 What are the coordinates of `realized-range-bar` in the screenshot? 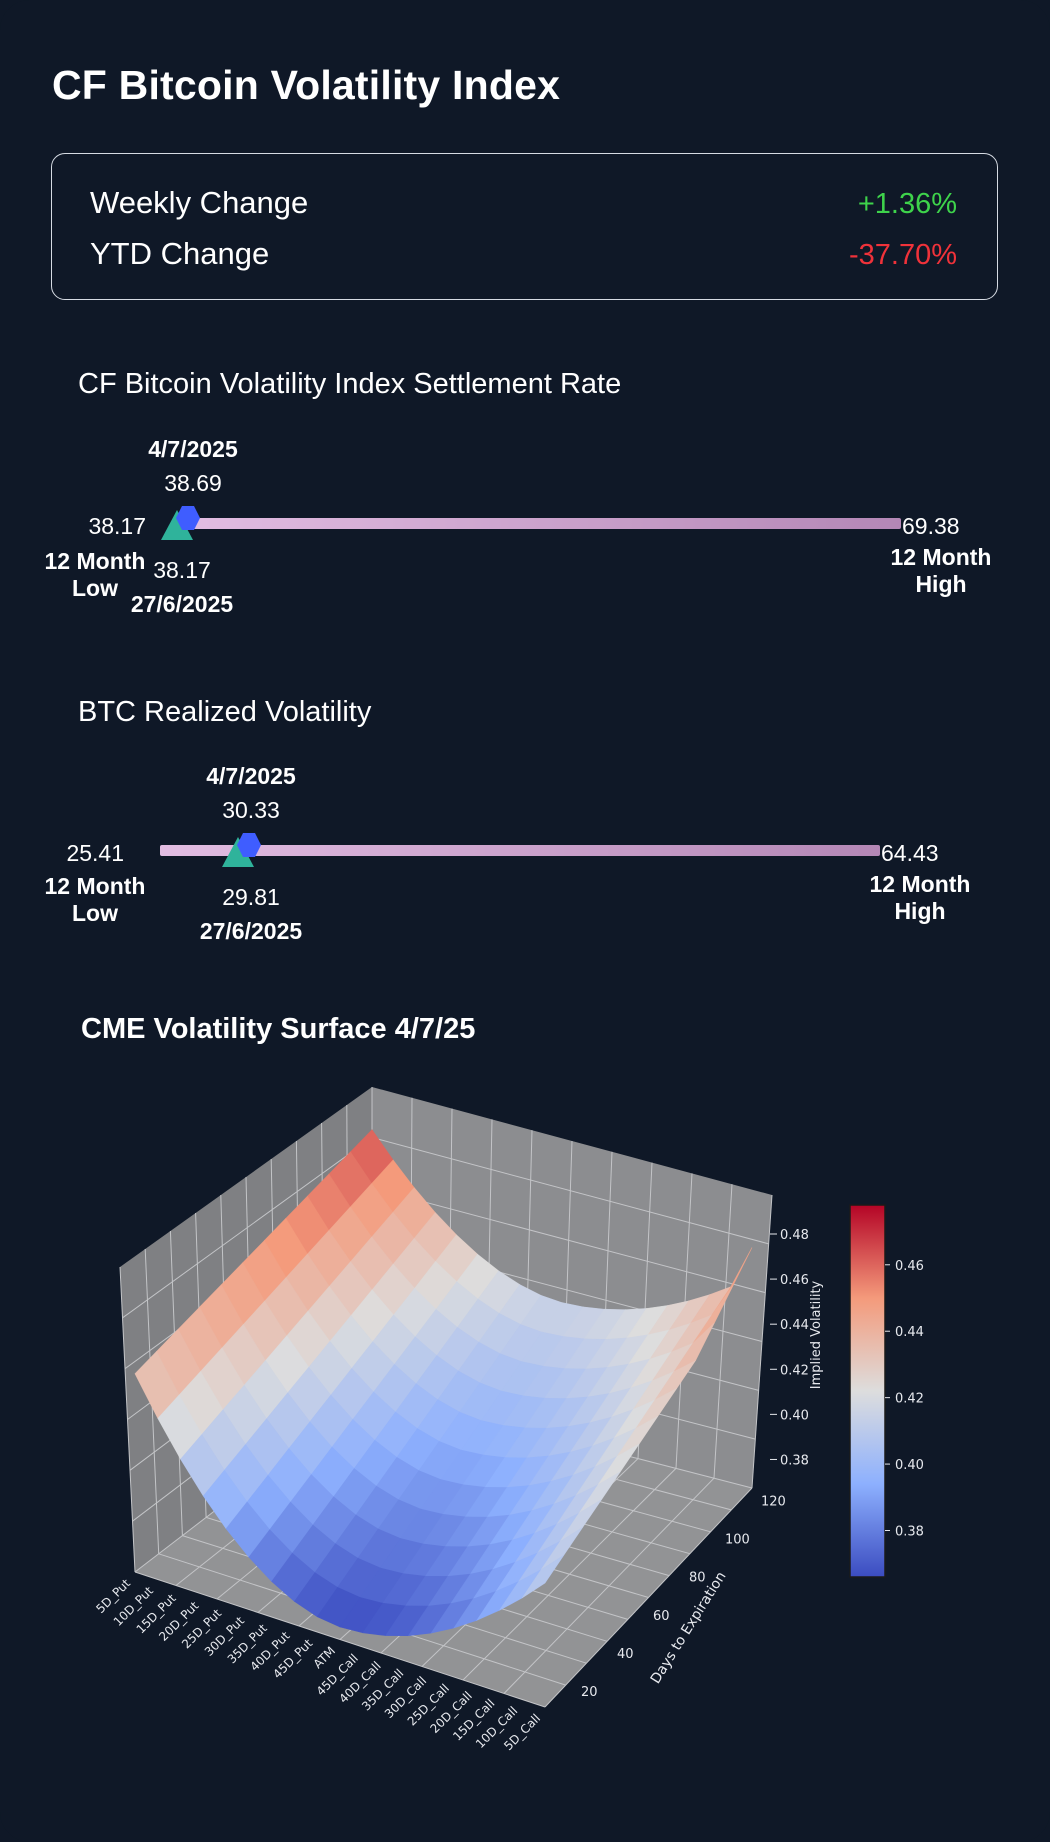 It's located at (520, 850).